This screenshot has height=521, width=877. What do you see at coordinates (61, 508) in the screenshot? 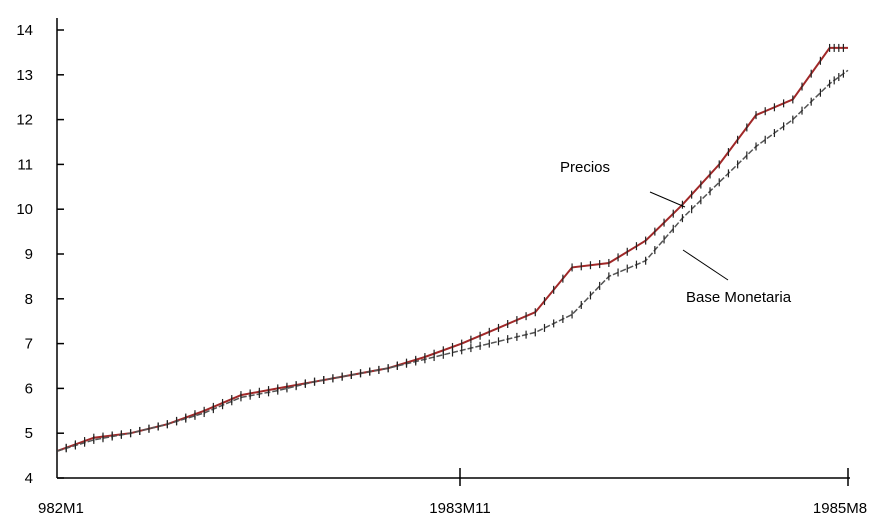
I see `x-tick-label: 982M1` at bounding box center [61, 508].